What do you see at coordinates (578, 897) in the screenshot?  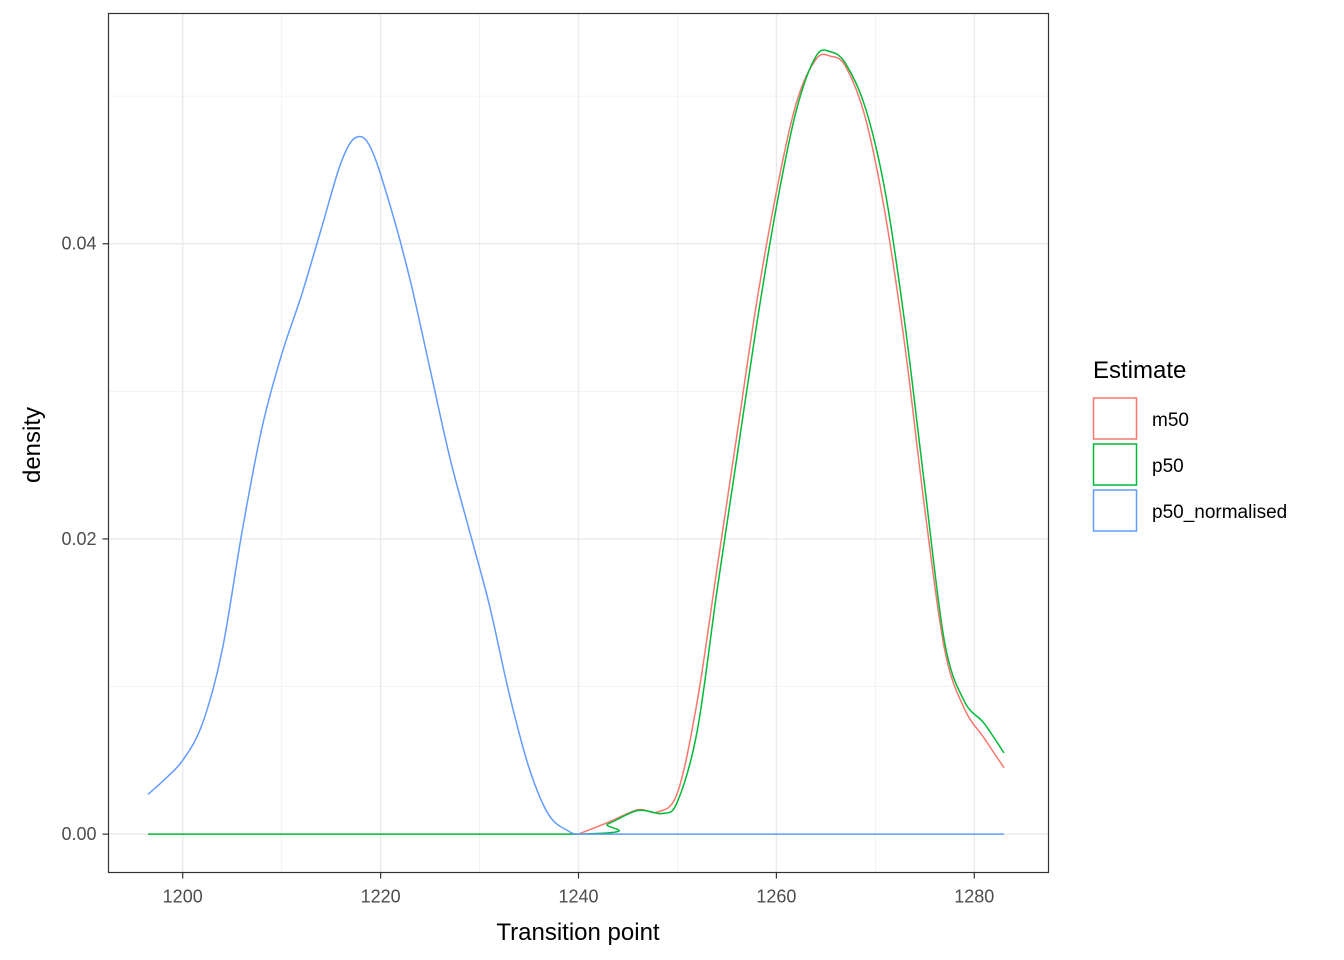 I see `x-tick-label: 1240` at bounding box center [578, 897].